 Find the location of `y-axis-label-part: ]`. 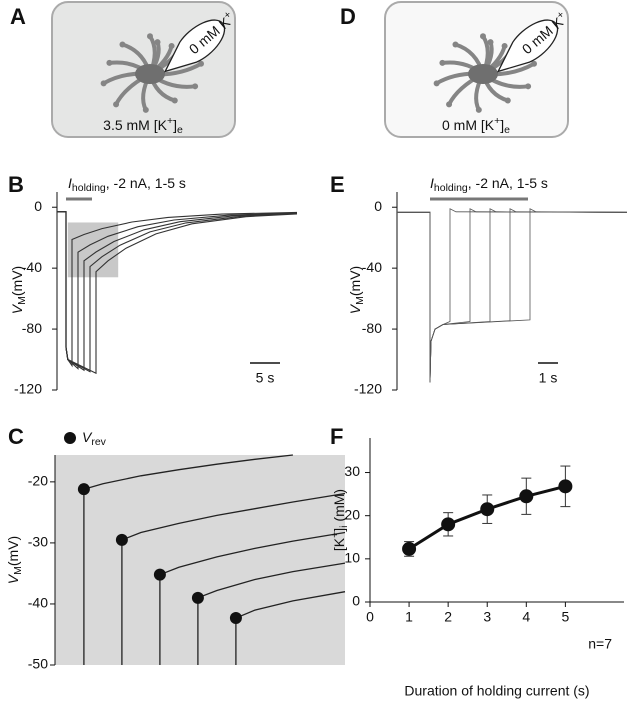

y-axis-label-part: ] is located at coordinates (339, 530).